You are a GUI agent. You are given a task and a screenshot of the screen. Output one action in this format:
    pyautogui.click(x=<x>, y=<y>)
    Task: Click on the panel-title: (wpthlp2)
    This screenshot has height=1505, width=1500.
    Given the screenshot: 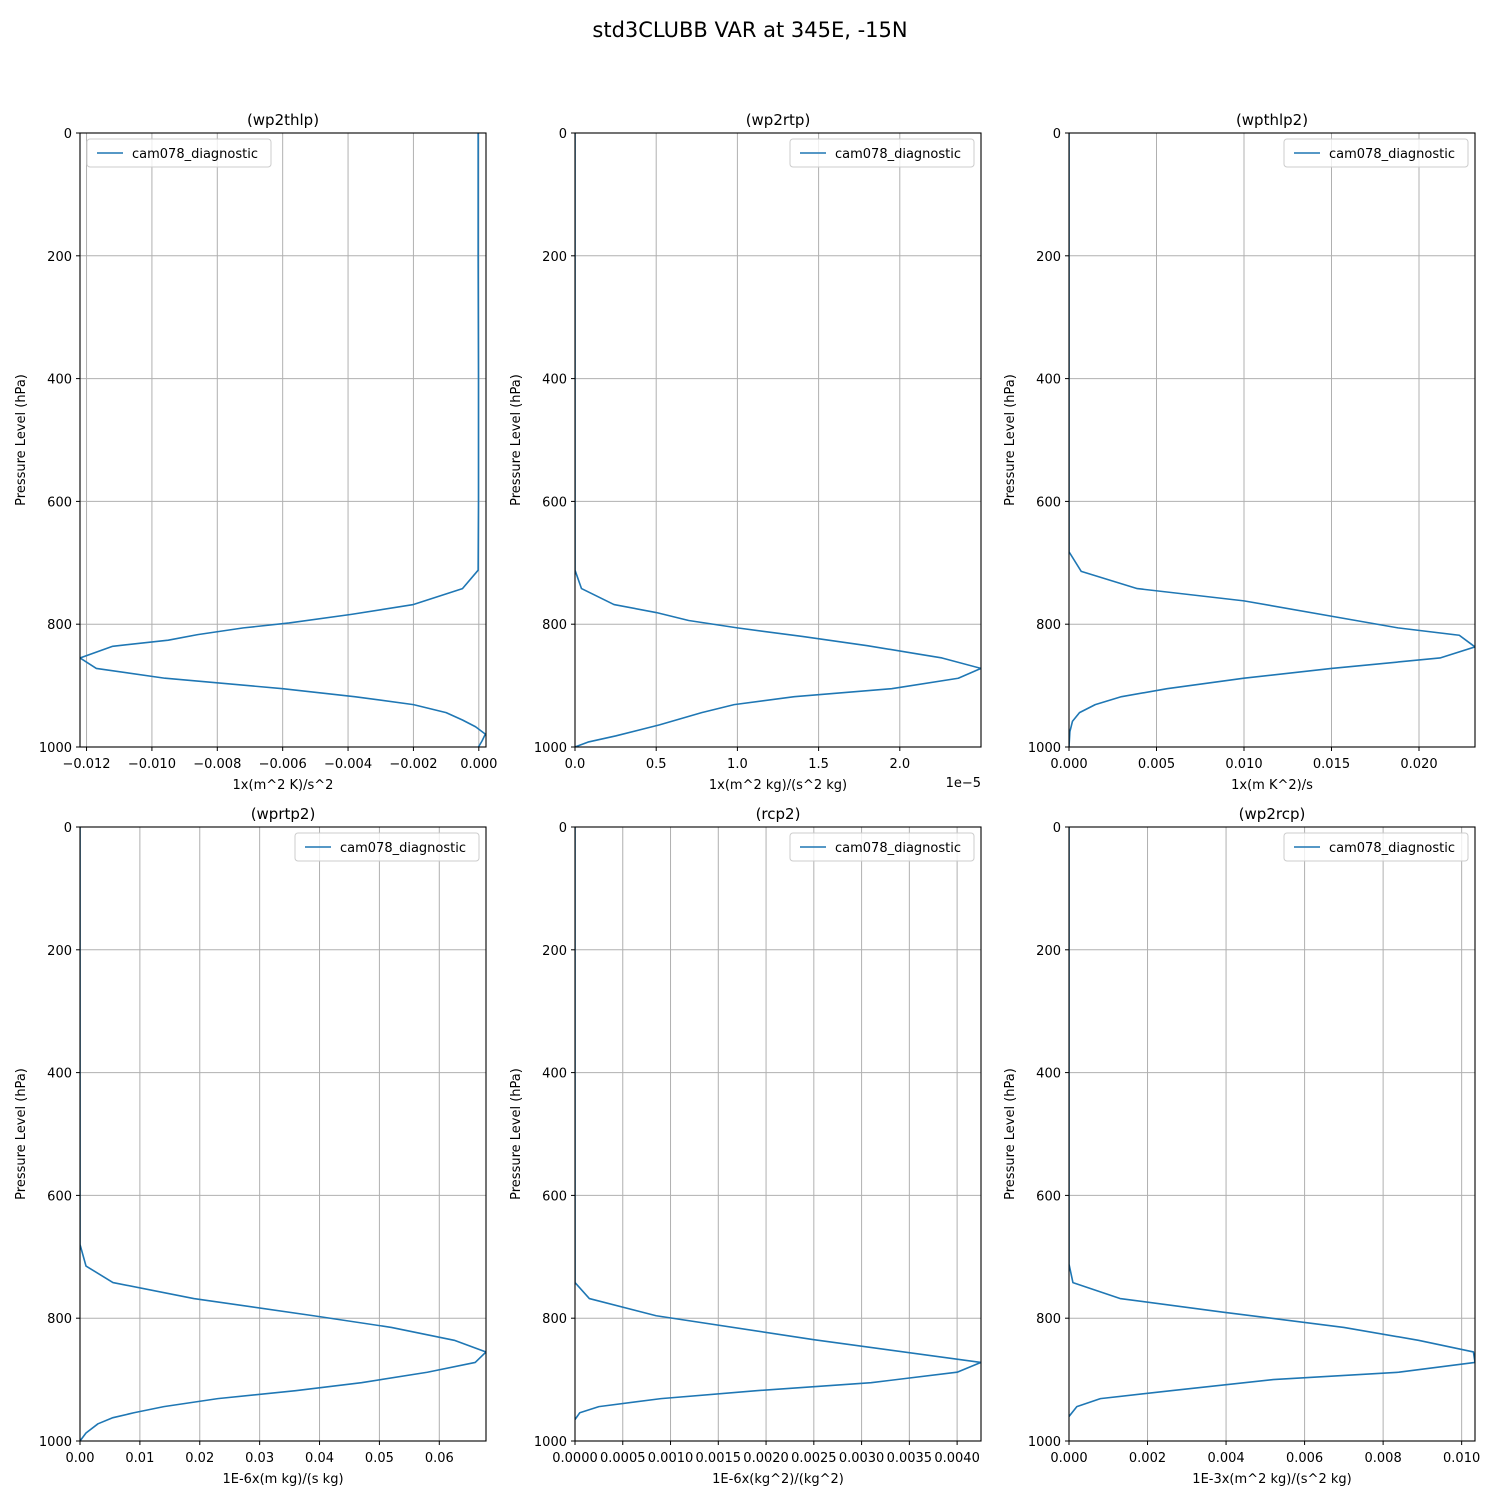 What is the action you would take?
    pyautogui.click(x=1272, y=120)
    